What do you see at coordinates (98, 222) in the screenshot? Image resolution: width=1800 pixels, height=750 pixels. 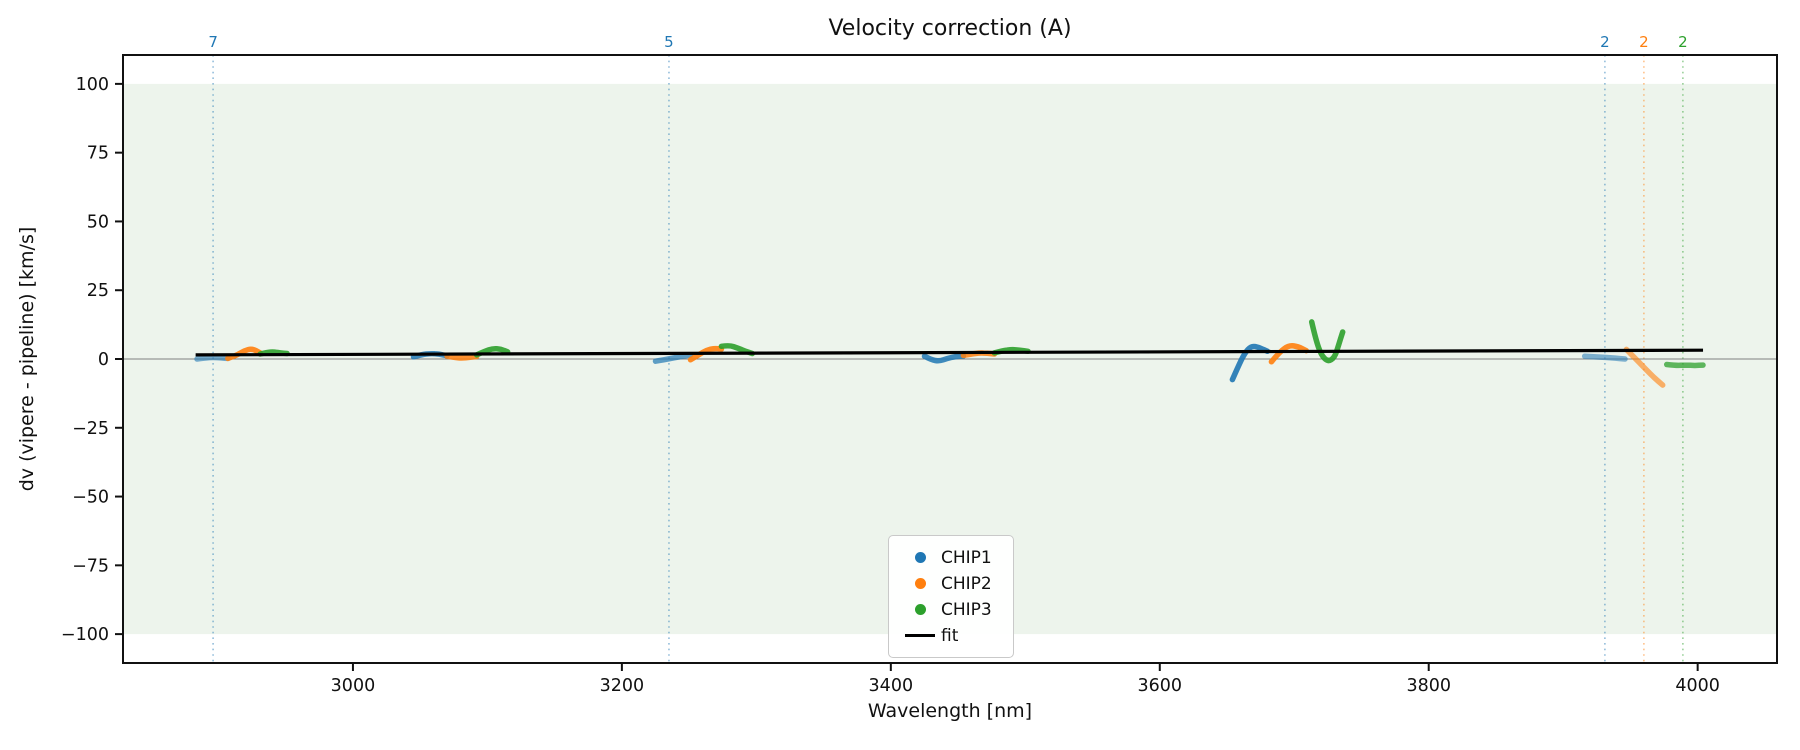 I see `y-tick-label: 50` at bounding box center [98, 222].